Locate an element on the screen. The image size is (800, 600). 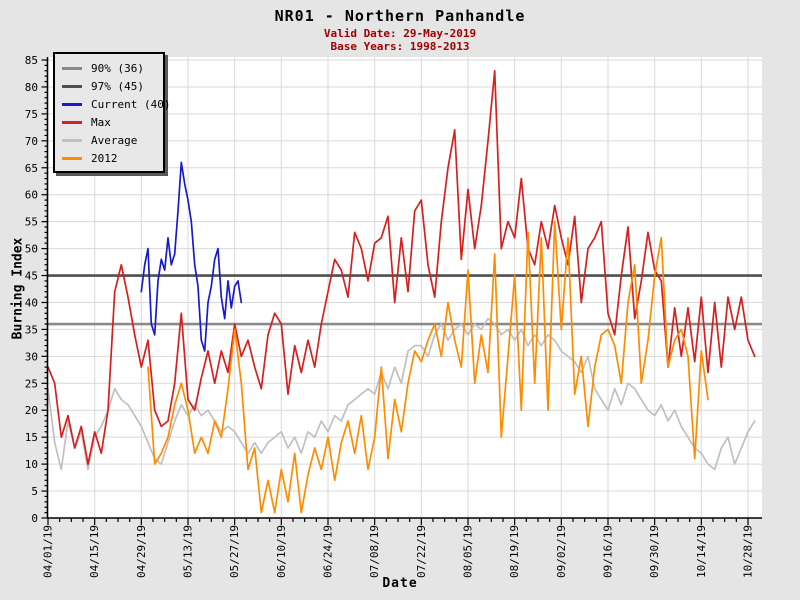
y-tick-label: 15 is located at coordinates (31, 437).